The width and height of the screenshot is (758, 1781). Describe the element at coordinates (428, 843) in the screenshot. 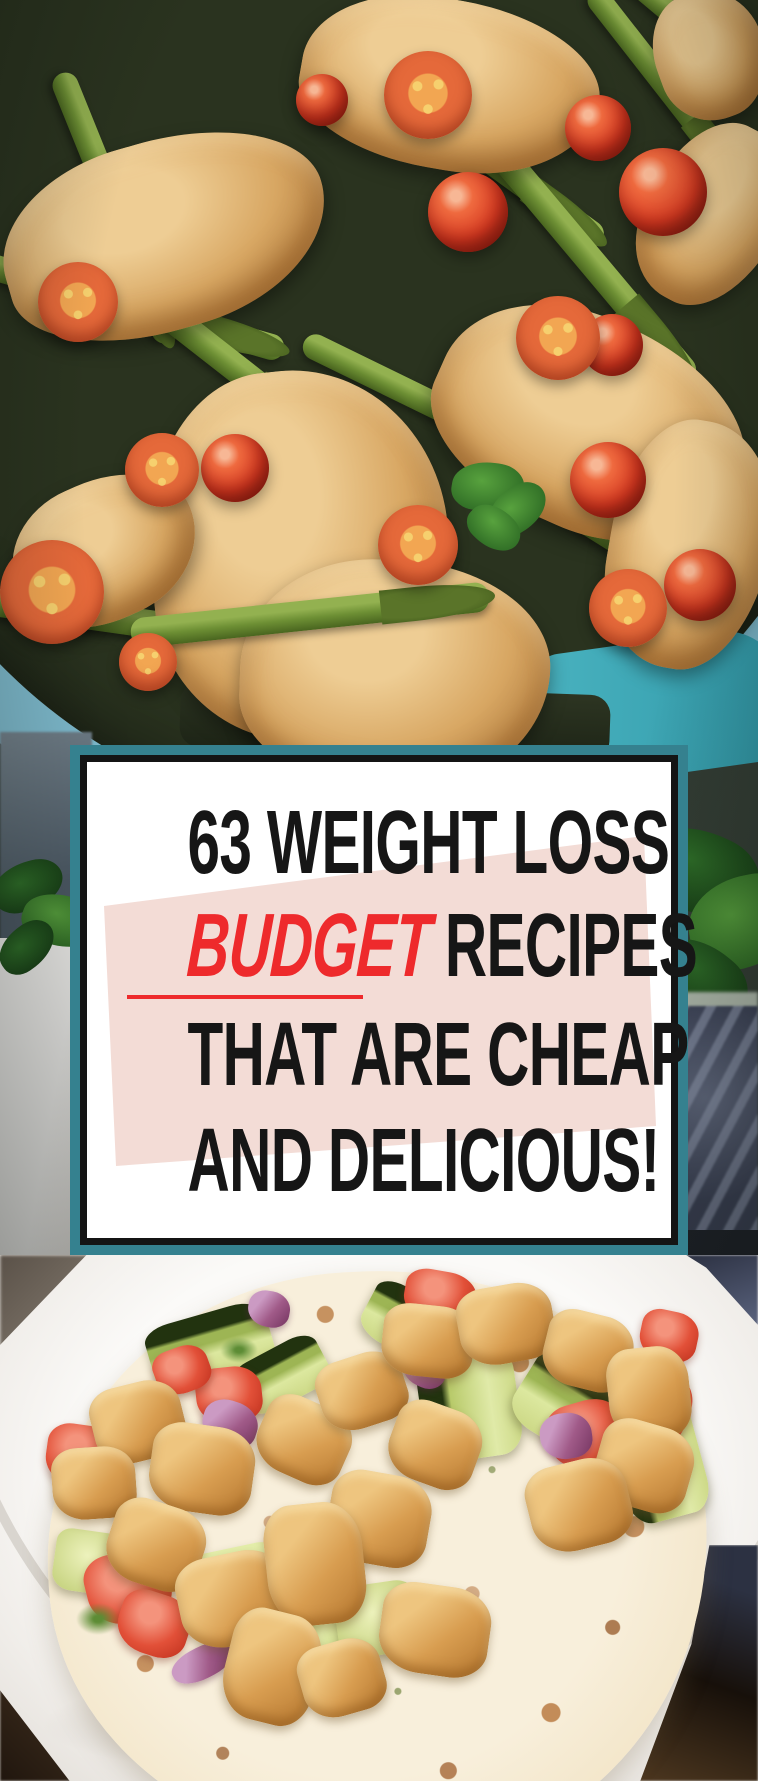

I see `headline-line-1: 63 WEIGHT LOSS` at that location.